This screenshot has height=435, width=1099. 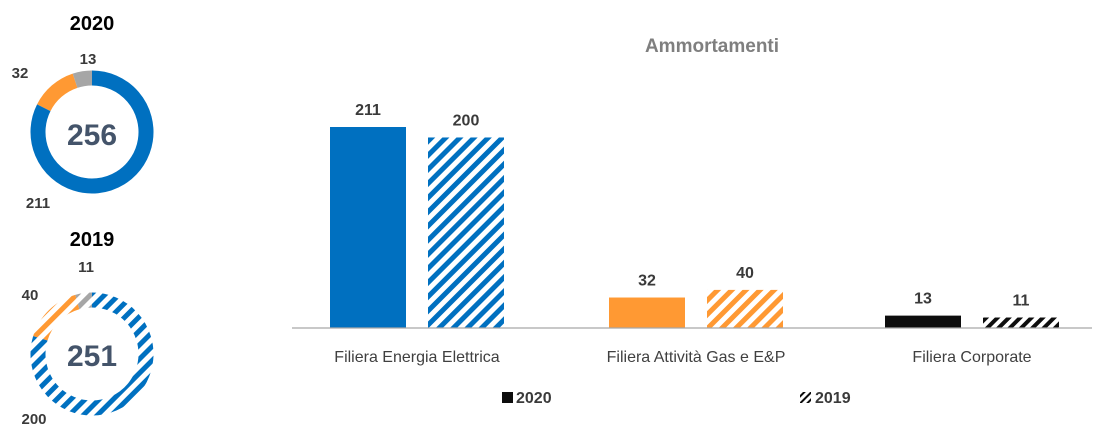 What do you see at coordinates (1021, 301) in the screenshot?
I see `data-label-corporate-2019: 11` at bounding box center [1021, 301].